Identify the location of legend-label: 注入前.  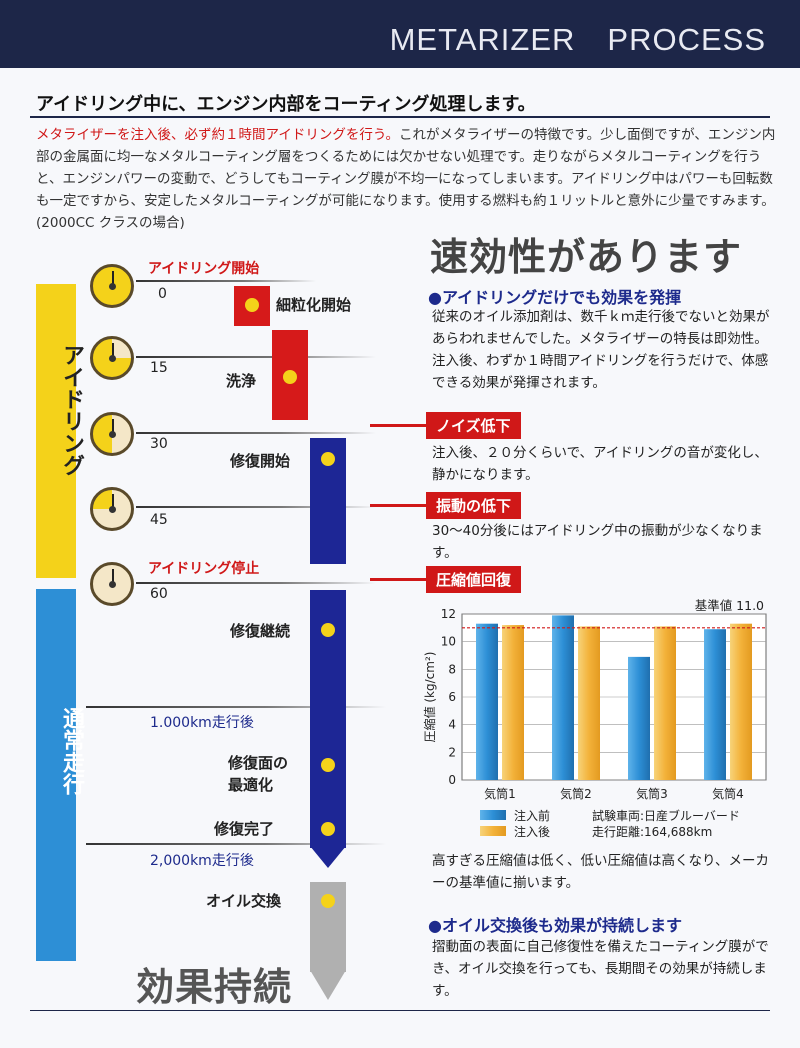
(532, 815).